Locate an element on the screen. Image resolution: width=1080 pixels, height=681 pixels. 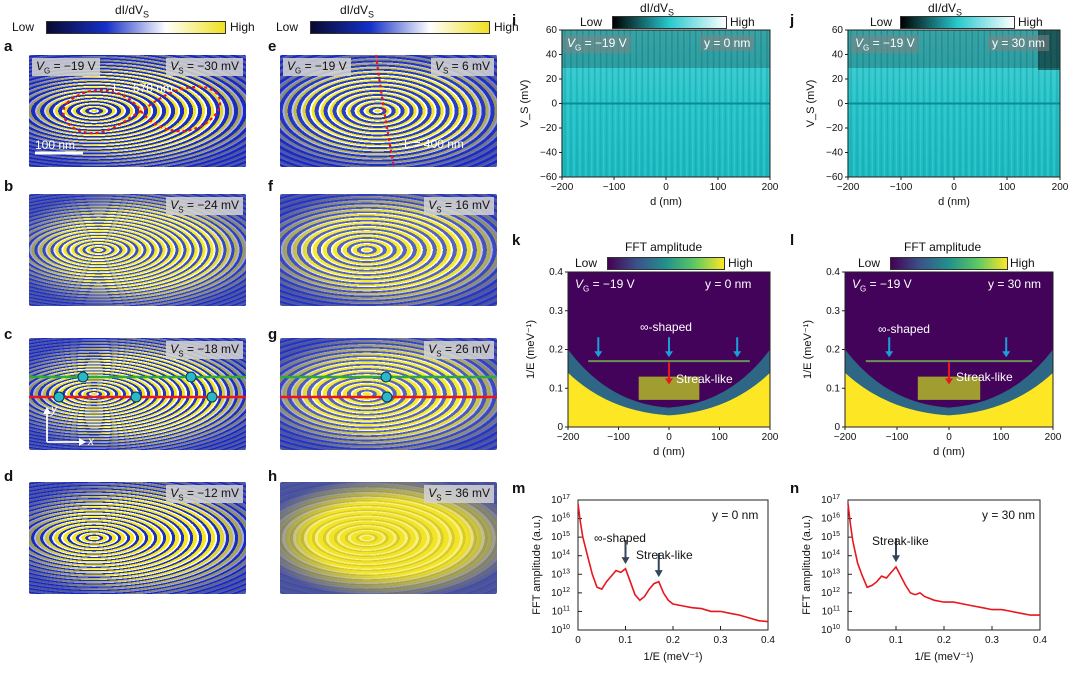
ylabel-m: FFT amplitude (a.u.) is located at coordinates (537, 564).